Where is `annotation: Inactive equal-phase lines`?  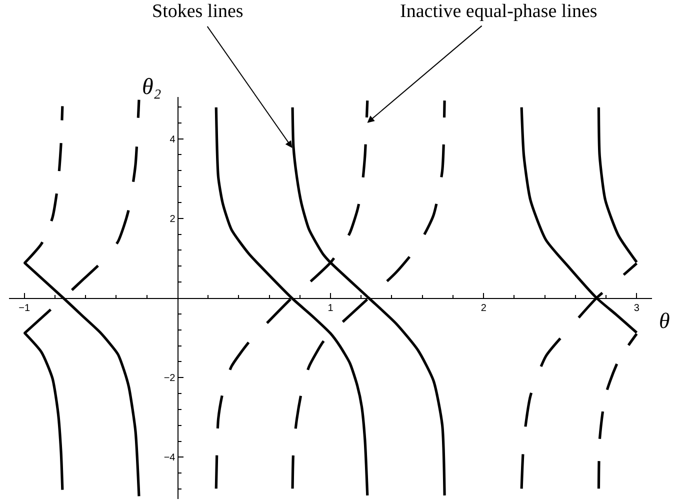 annotation: Inactive equal-phase lines is located at coordinates (499, 11).